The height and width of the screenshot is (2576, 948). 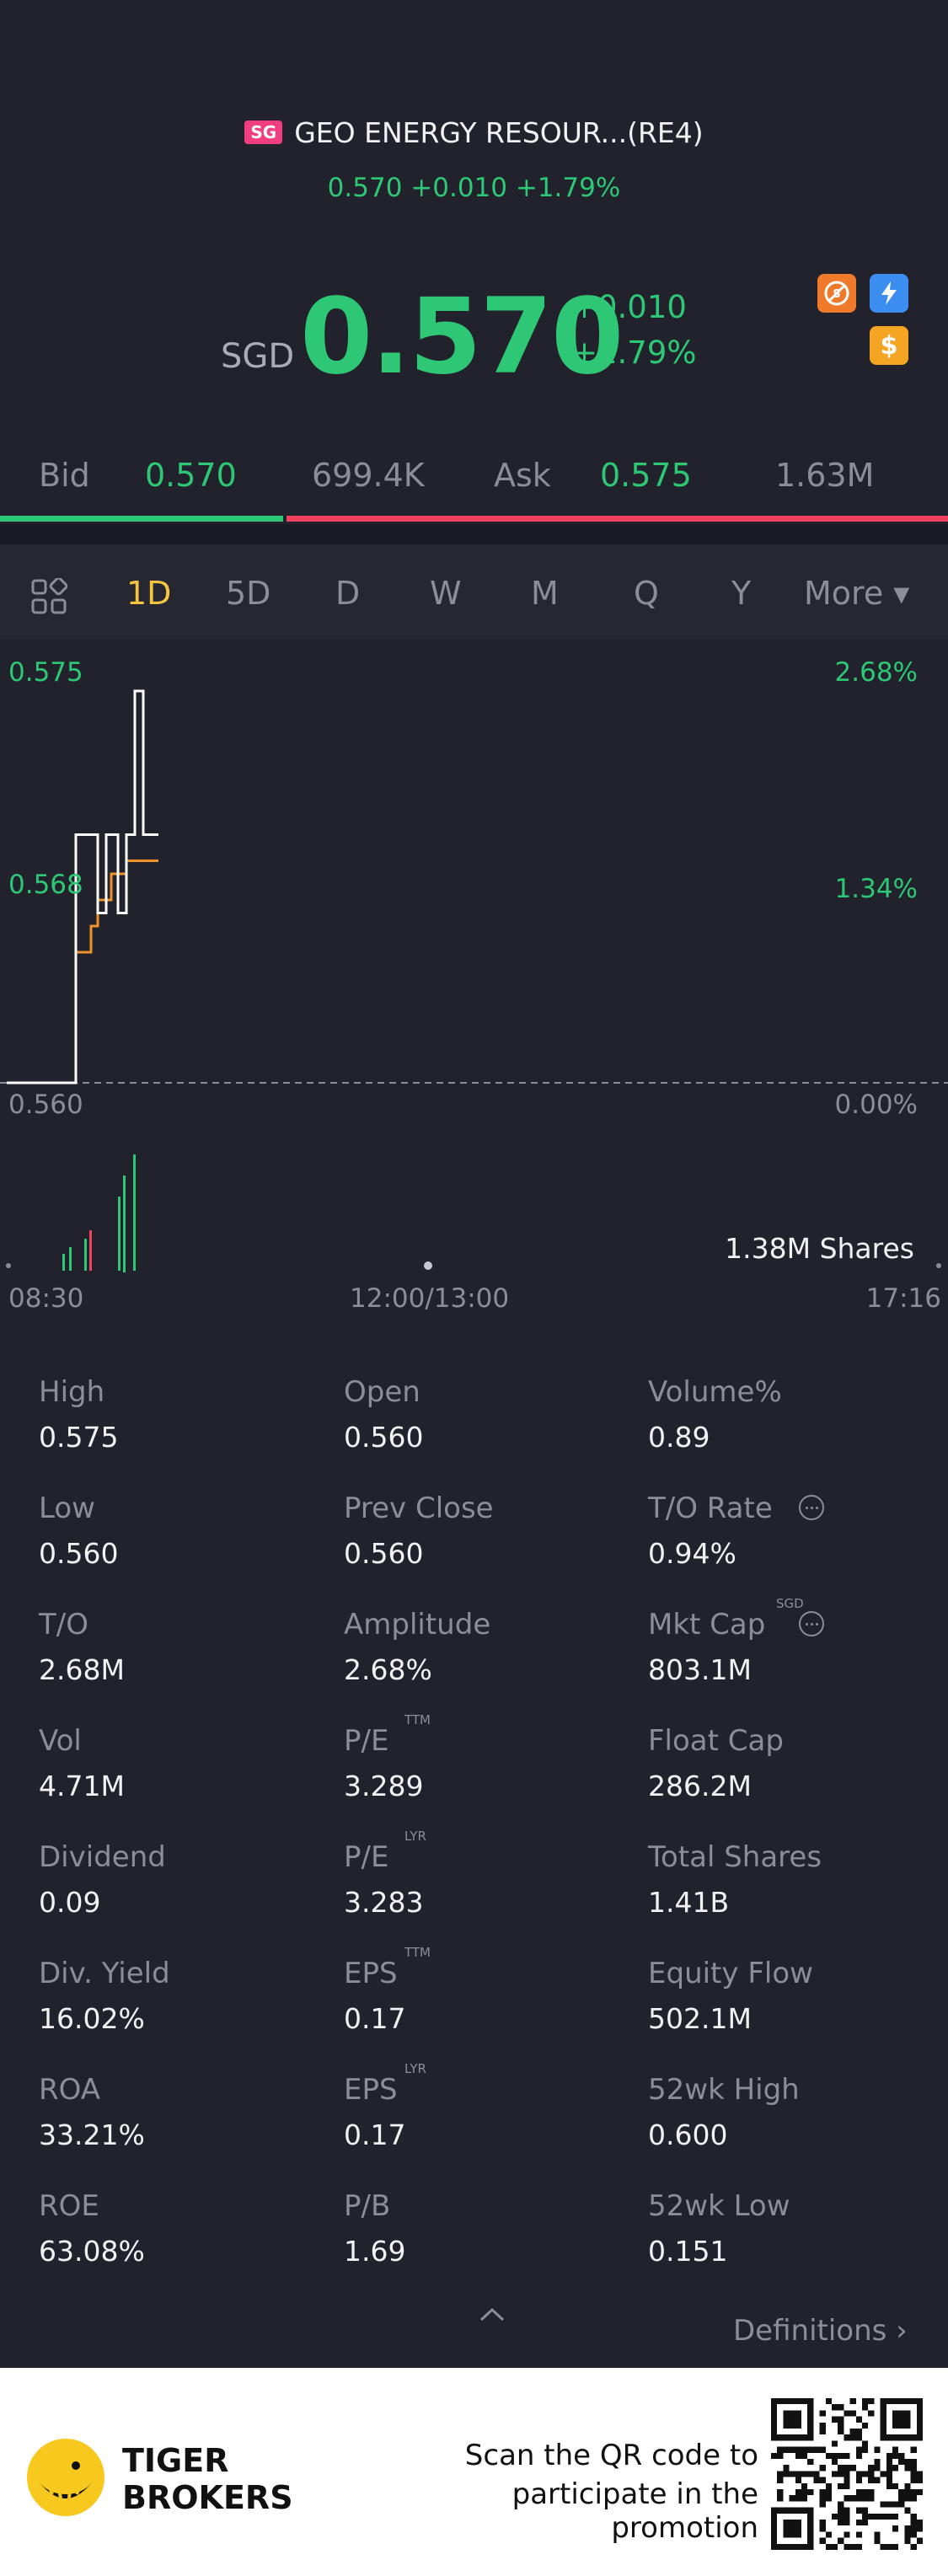 I want to click on y-axis-bottom: 0.560, so click(x=45, y=1105).